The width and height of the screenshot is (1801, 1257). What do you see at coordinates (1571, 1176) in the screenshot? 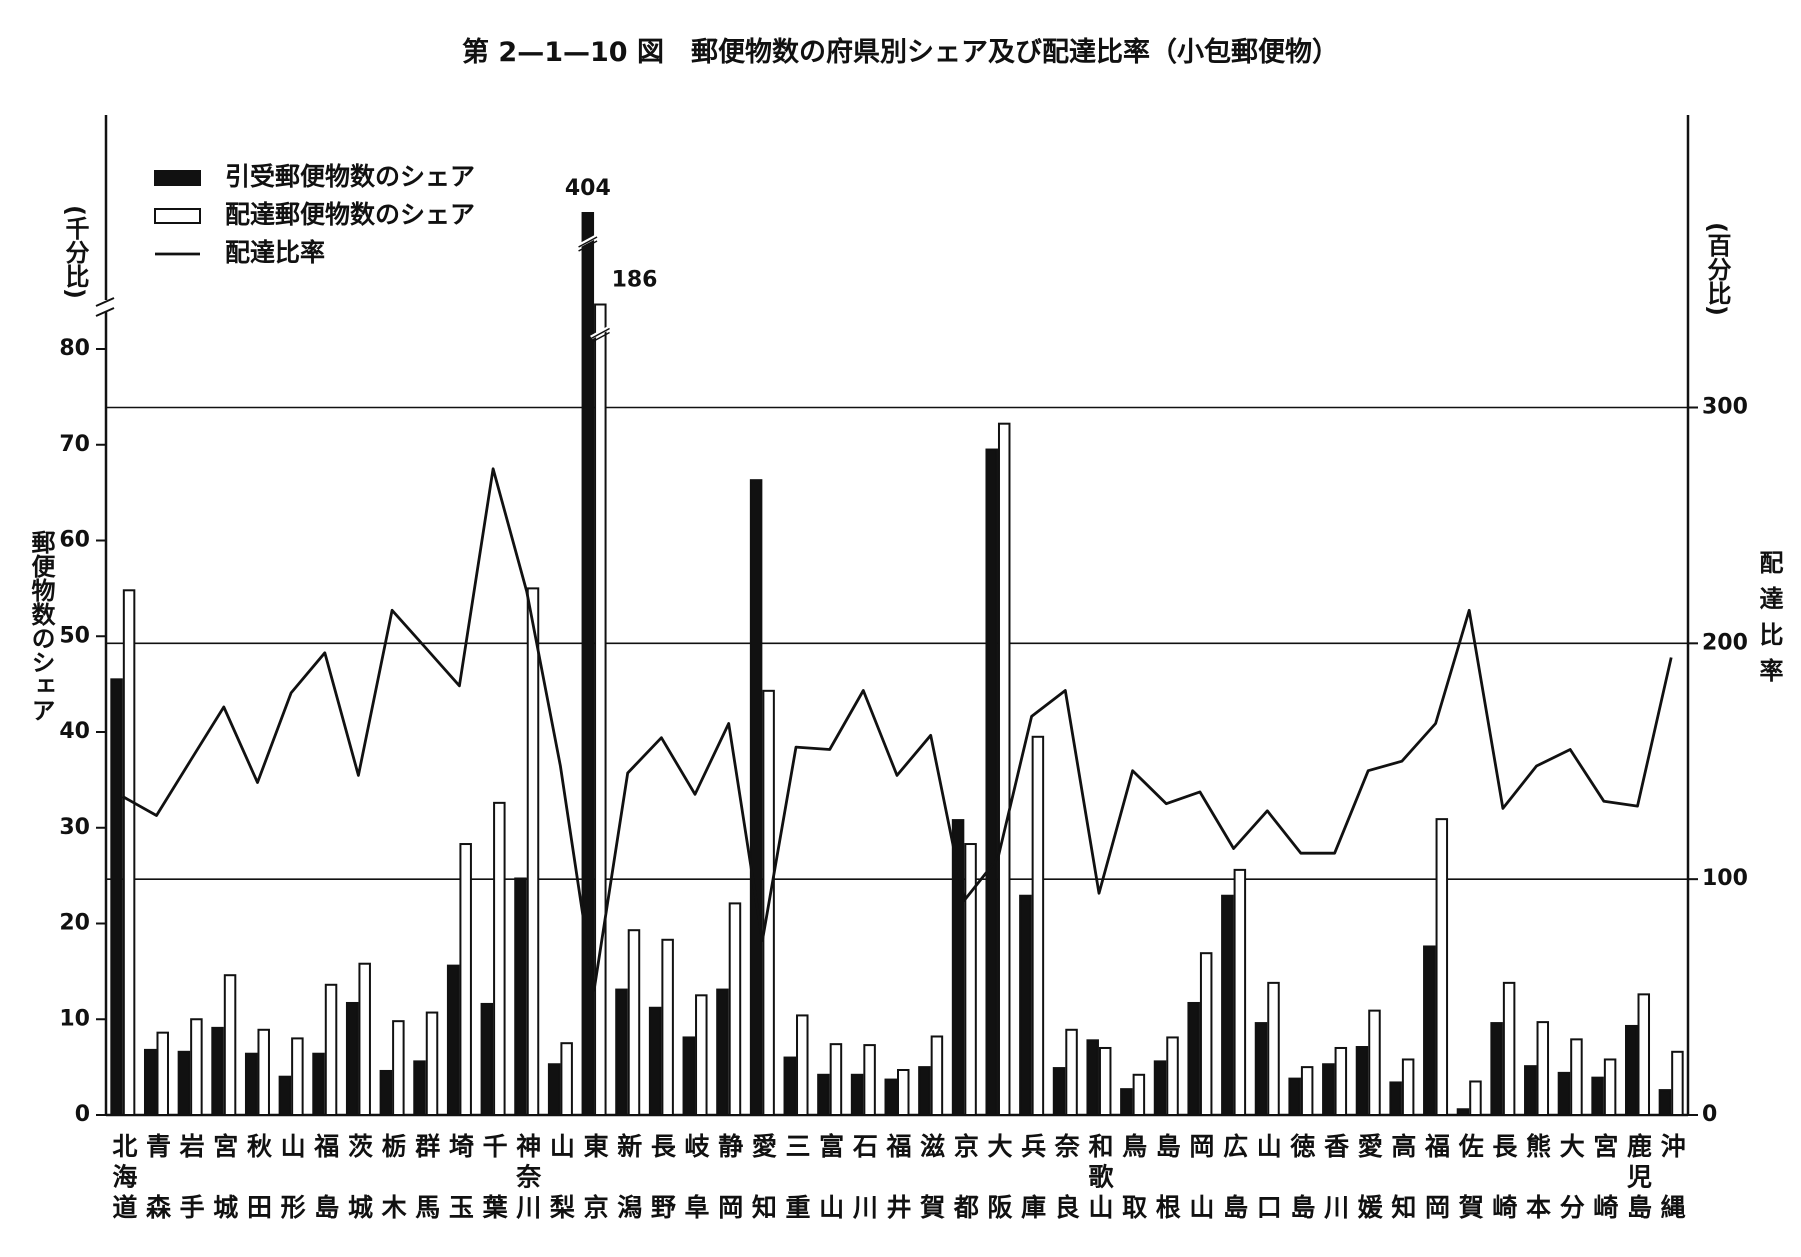
I see `x-tick-label: 大分` at bounding box center [1571, 1176].